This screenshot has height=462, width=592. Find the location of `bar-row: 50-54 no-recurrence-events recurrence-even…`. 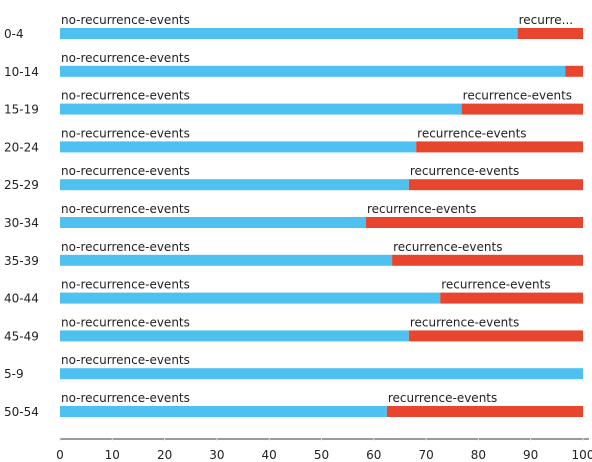

bar-row: 50-54 no-recurrence-events recurrence-even… is located at coordinates (293, 405).